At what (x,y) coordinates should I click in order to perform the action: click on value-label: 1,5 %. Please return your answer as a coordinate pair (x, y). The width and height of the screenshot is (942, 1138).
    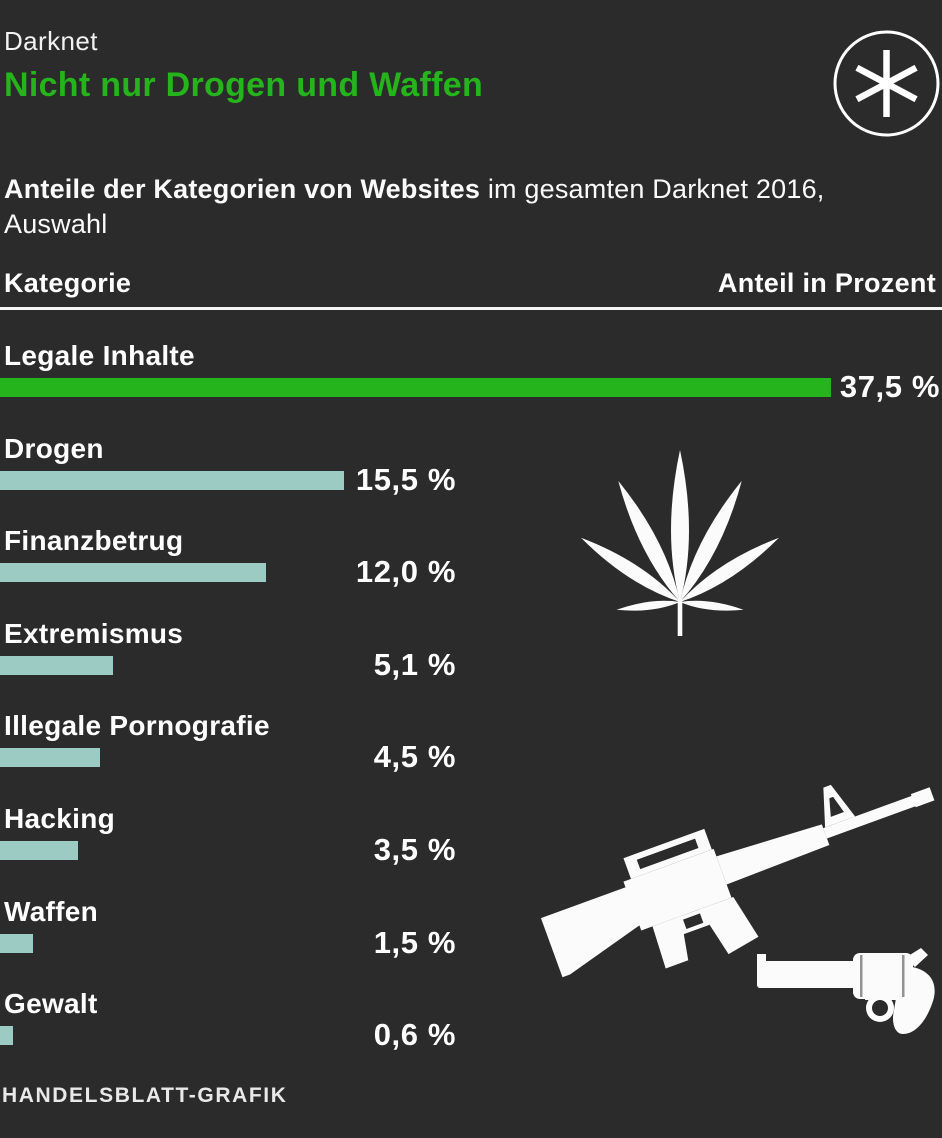
    Looking at the image, I should click on (414, 942).